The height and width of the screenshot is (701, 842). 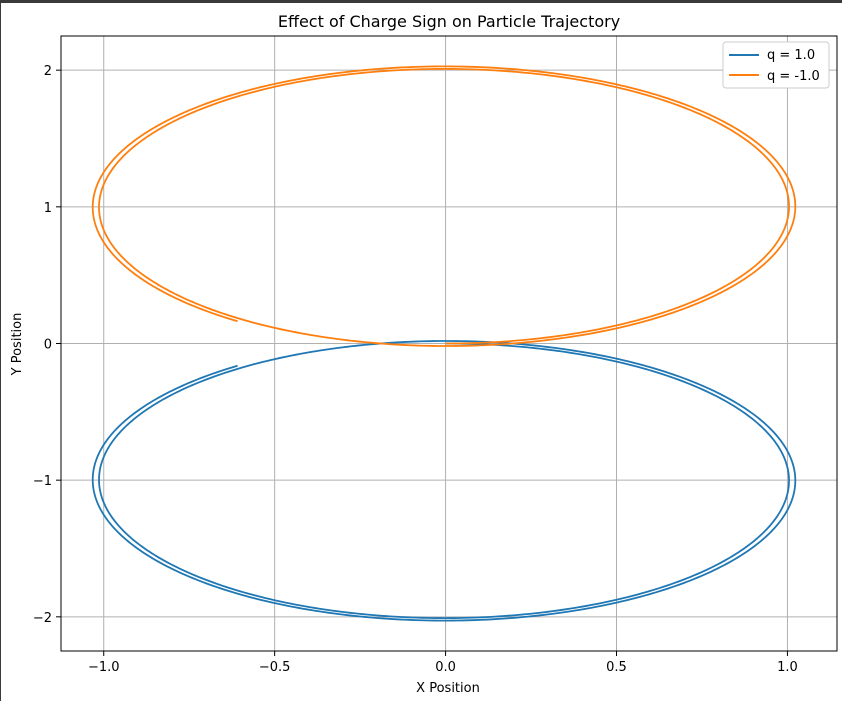 I want to click on window-top-border, so click(x=421, y=1).